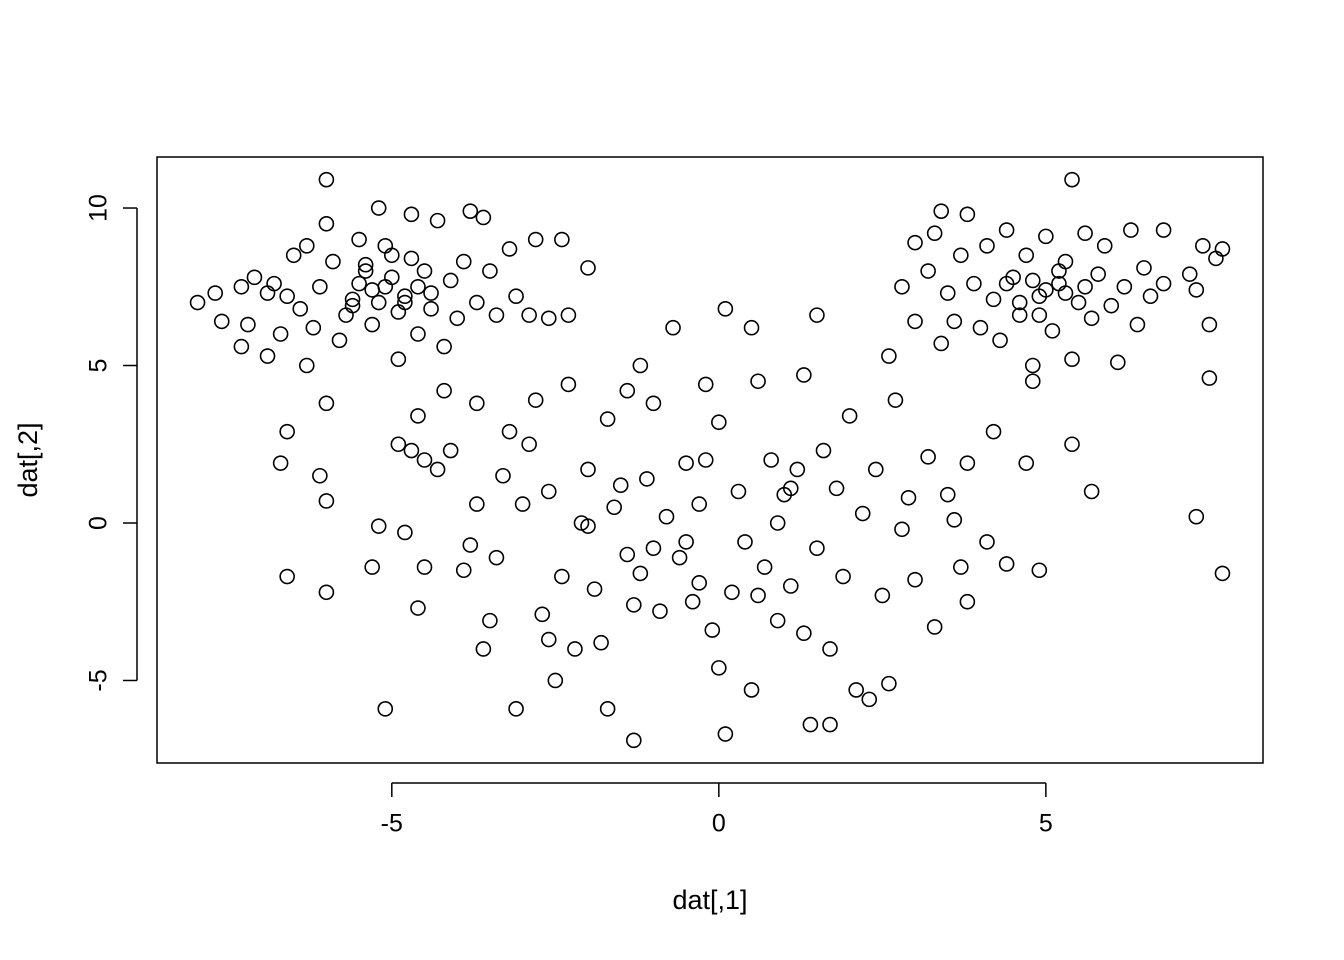  Describe the element at coordinates (99, 680) in the screenshot. I see `y-tick-label: -5` at that location.